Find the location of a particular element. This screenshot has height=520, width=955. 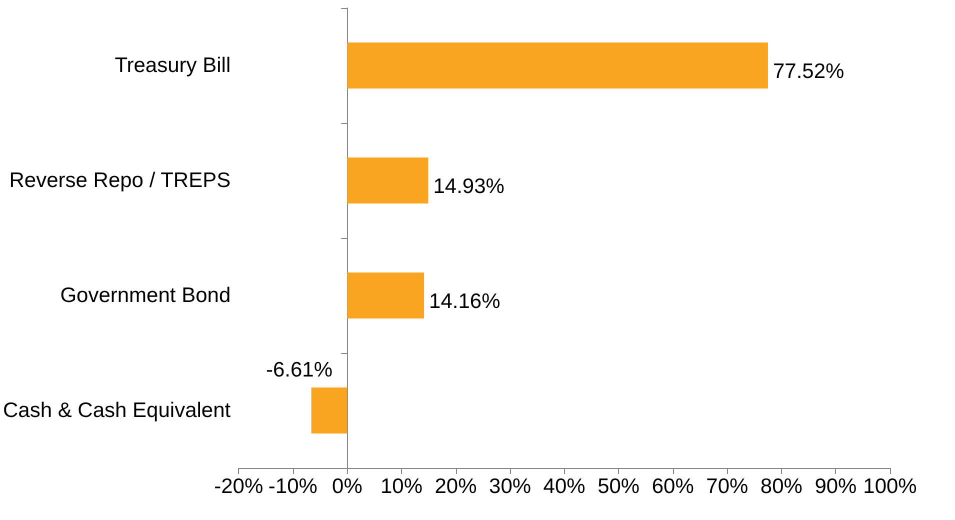

data-label: 77.52% is located at coordinates (808, 71).